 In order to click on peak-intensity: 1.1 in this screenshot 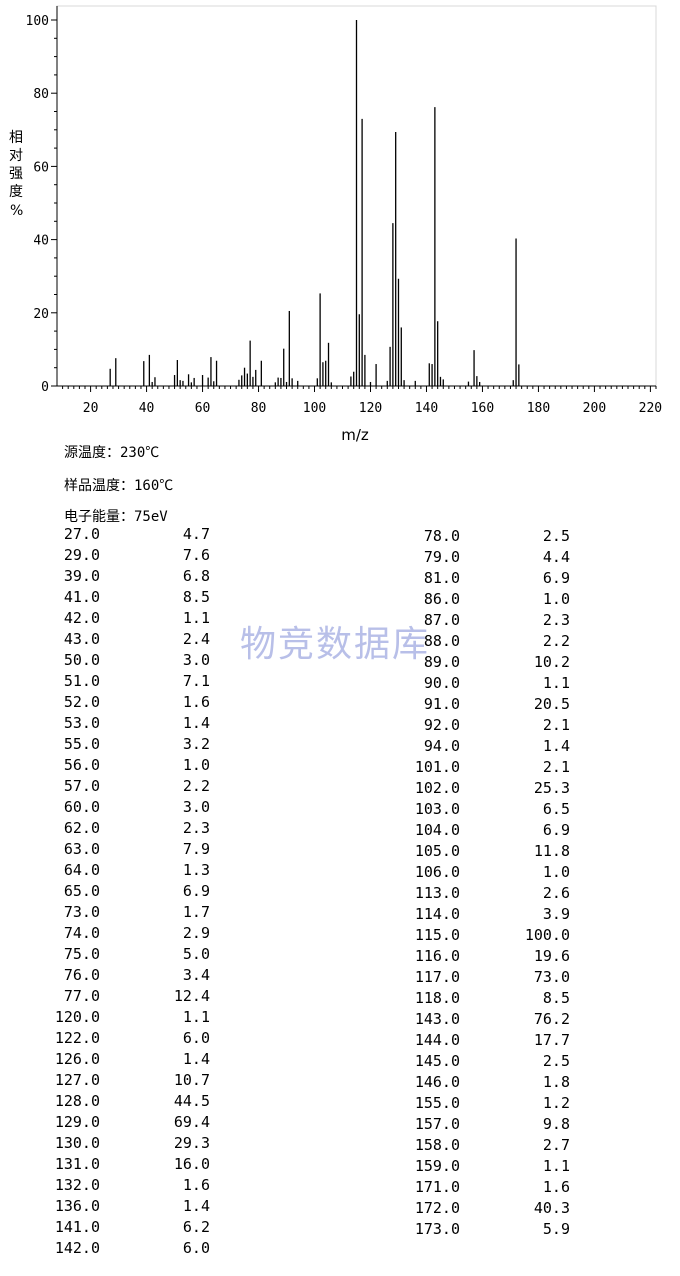, I will do `click(556, 1166)`.